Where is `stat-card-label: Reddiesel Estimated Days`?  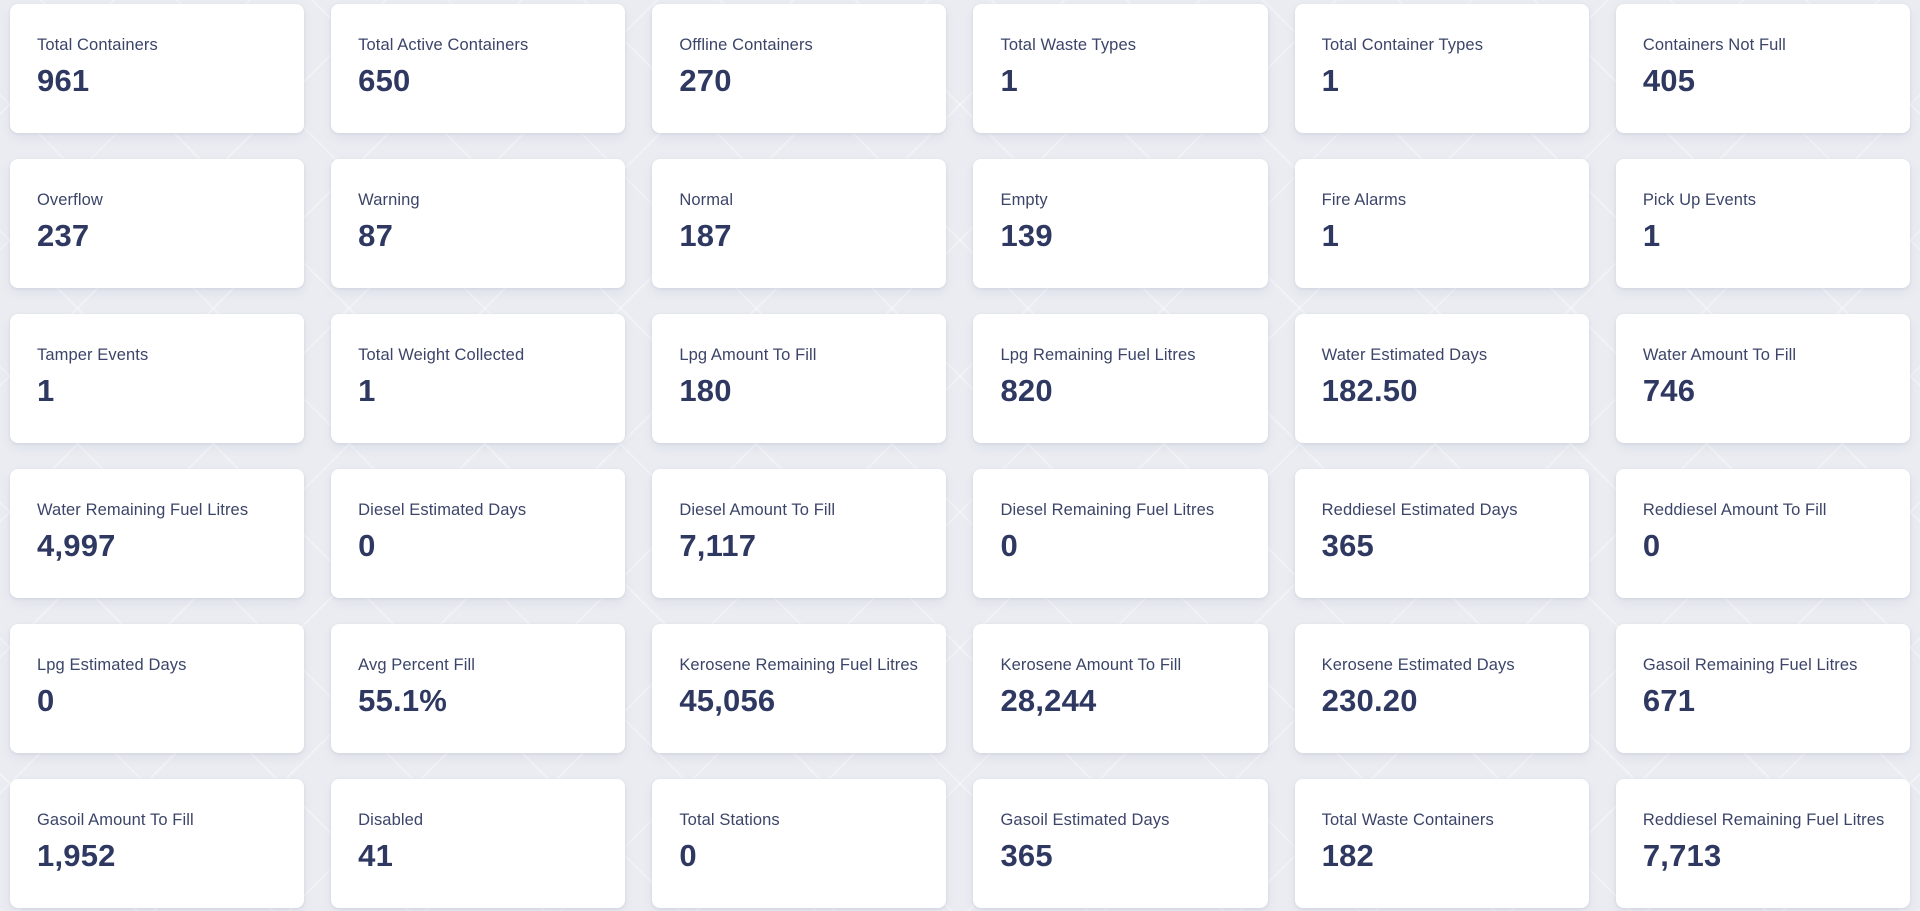
stat-card-label: Reddiesel Estimated Days is located at coordinates (1419, 510).